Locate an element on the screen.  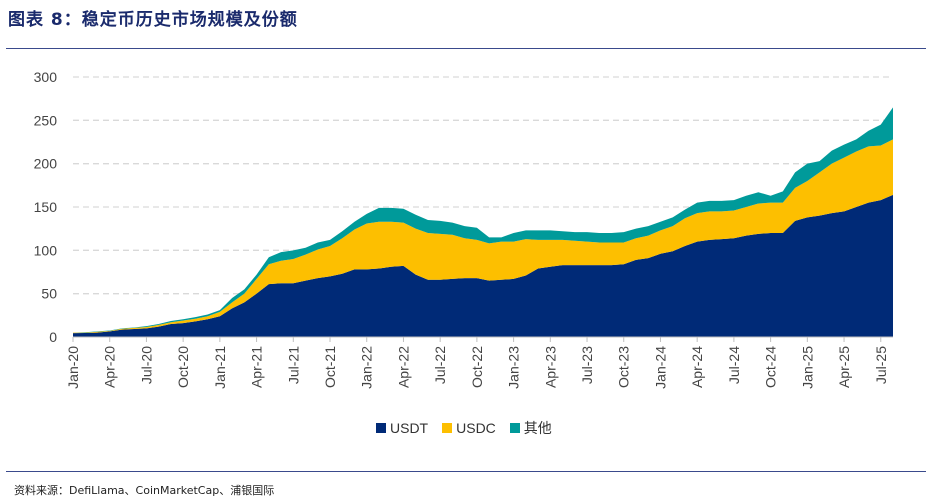
y-tick-label: 200 is located at coordinates (46, 164).